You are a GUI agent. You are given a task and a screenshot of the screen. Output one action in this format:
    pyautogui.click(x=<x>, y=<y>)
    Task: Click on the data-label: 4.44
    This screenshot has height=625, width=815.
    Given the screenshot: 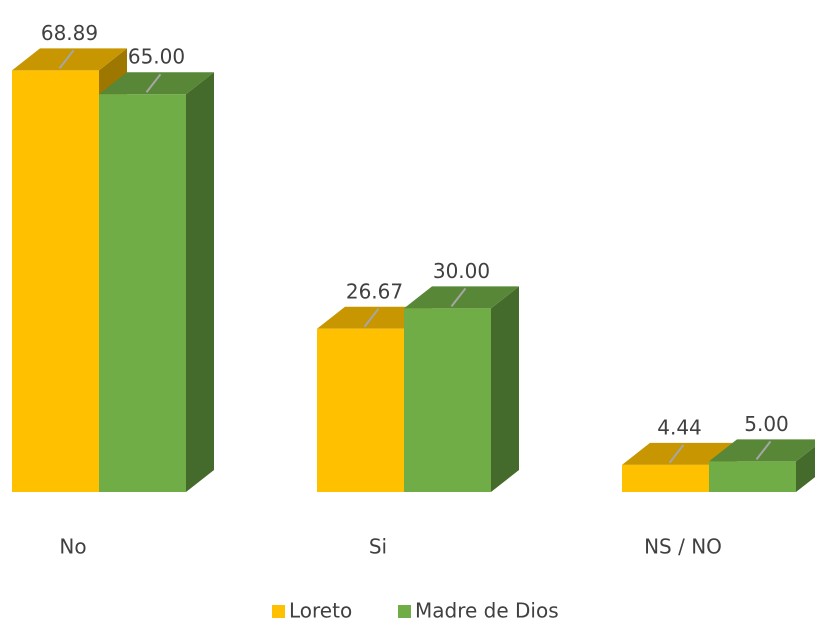 What is the action you would take?
    pyautogui.click(x=679, y=427)
    